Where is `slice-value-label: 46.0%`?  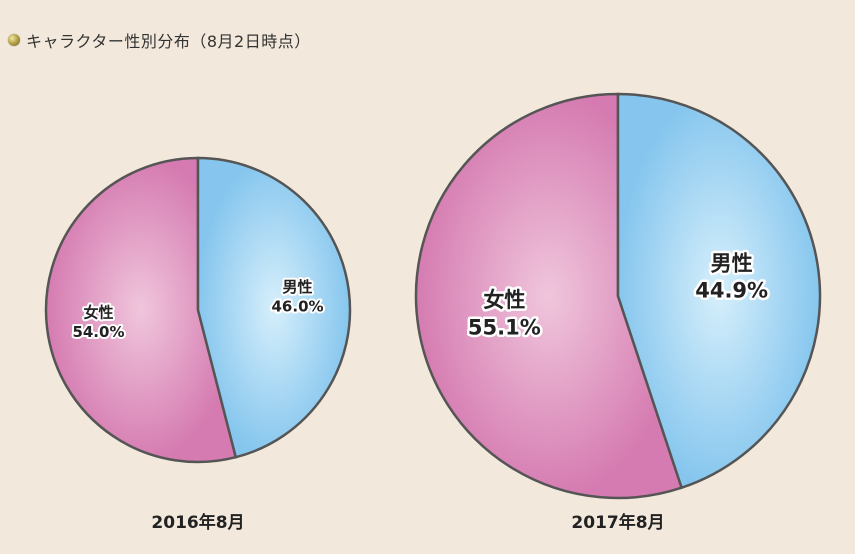
slice-value-label: 46.0% is located at coordinates (298, 307).